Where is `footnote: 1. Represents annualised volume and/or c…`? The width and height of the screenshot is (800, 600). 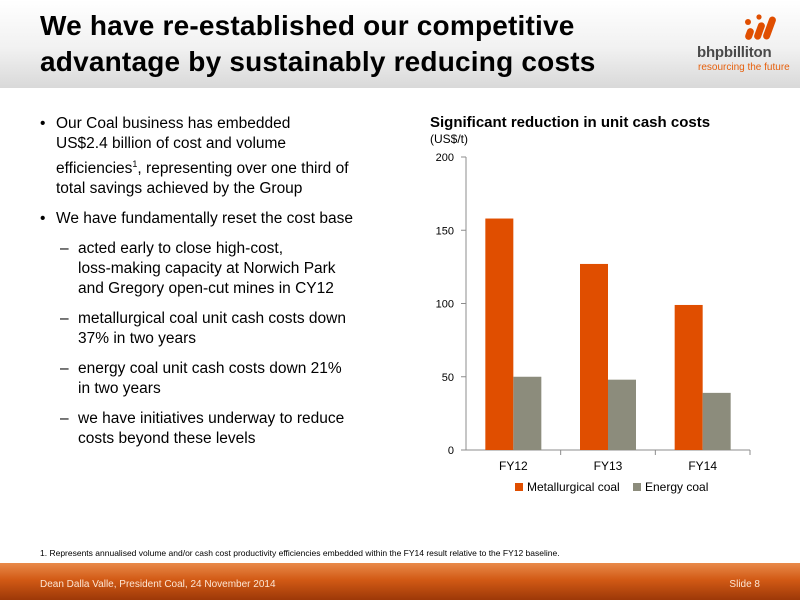 footnote: 1. Represents annualised volume and/or c… is located at coordinates (300, 553).